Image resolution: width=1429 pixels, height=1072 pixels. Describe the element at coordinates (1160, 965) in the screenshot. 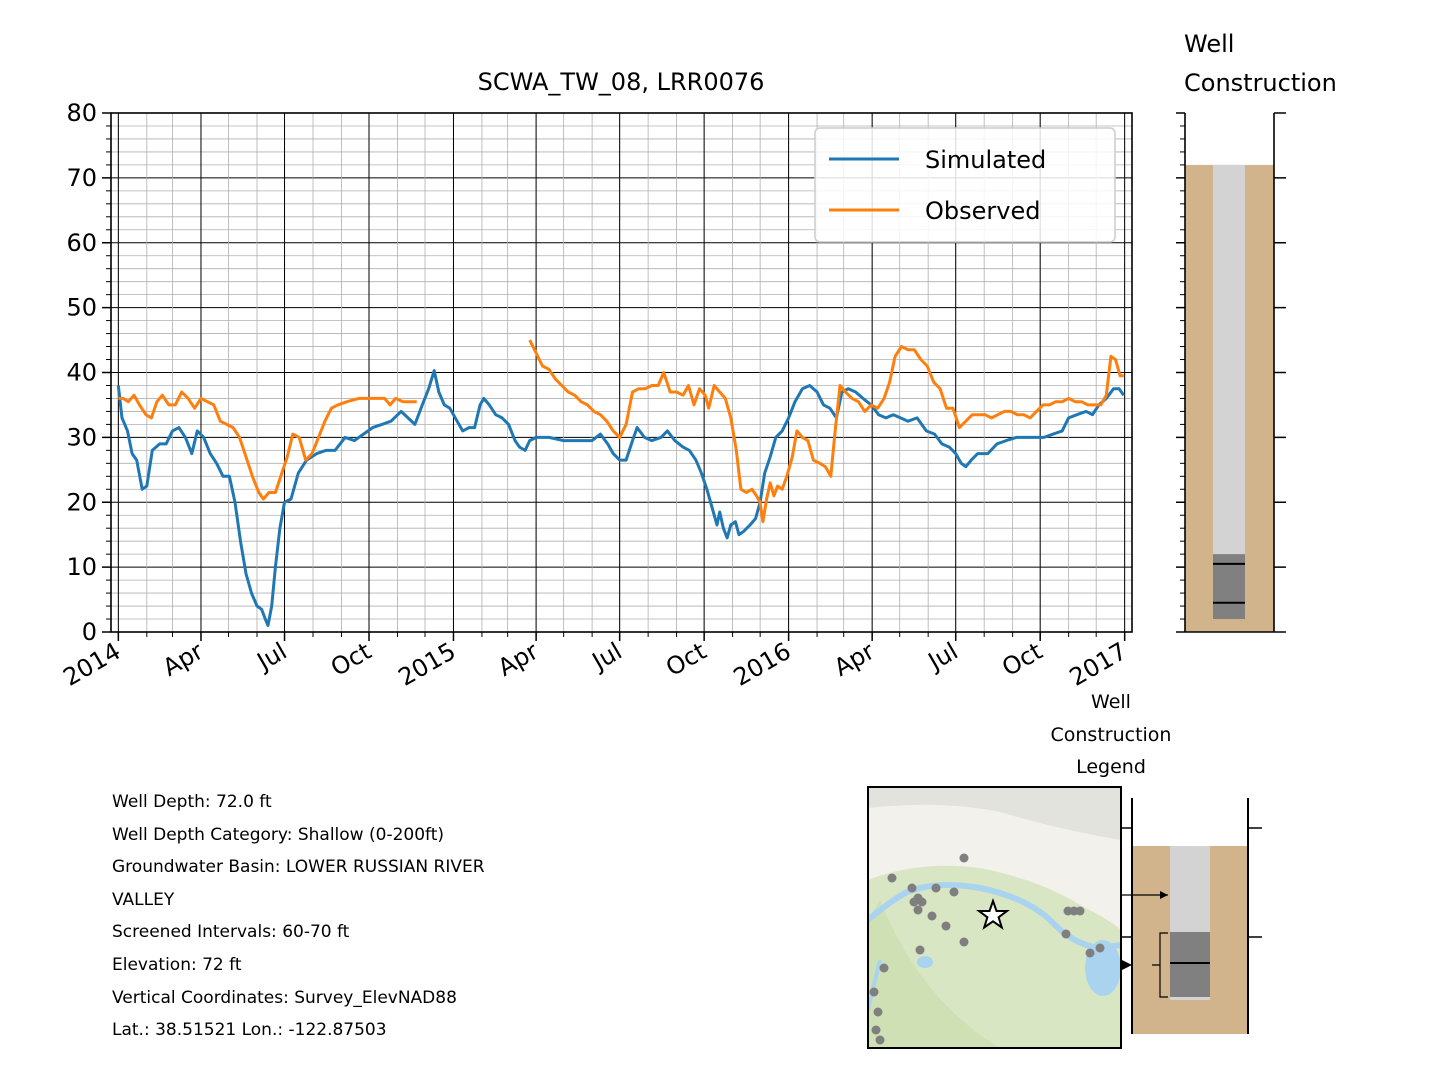

I see `wc-legend-screen-bracket` at that location.